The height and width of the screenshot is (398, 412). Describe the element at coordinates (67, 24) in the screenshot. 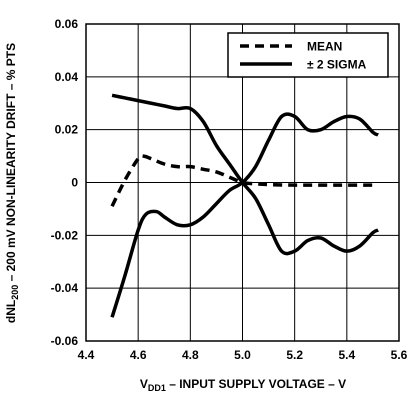

I see `y-tick-label: 0.06` at that location.